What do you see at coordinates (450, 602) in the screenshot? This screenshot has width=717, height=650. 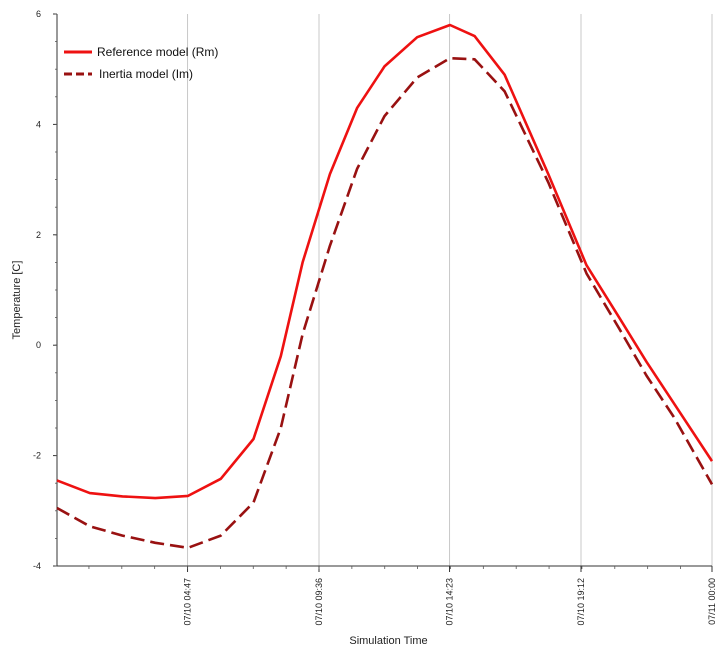 I see `x-tick-label: 07/10 14:23` at bounding box center [450, 602].